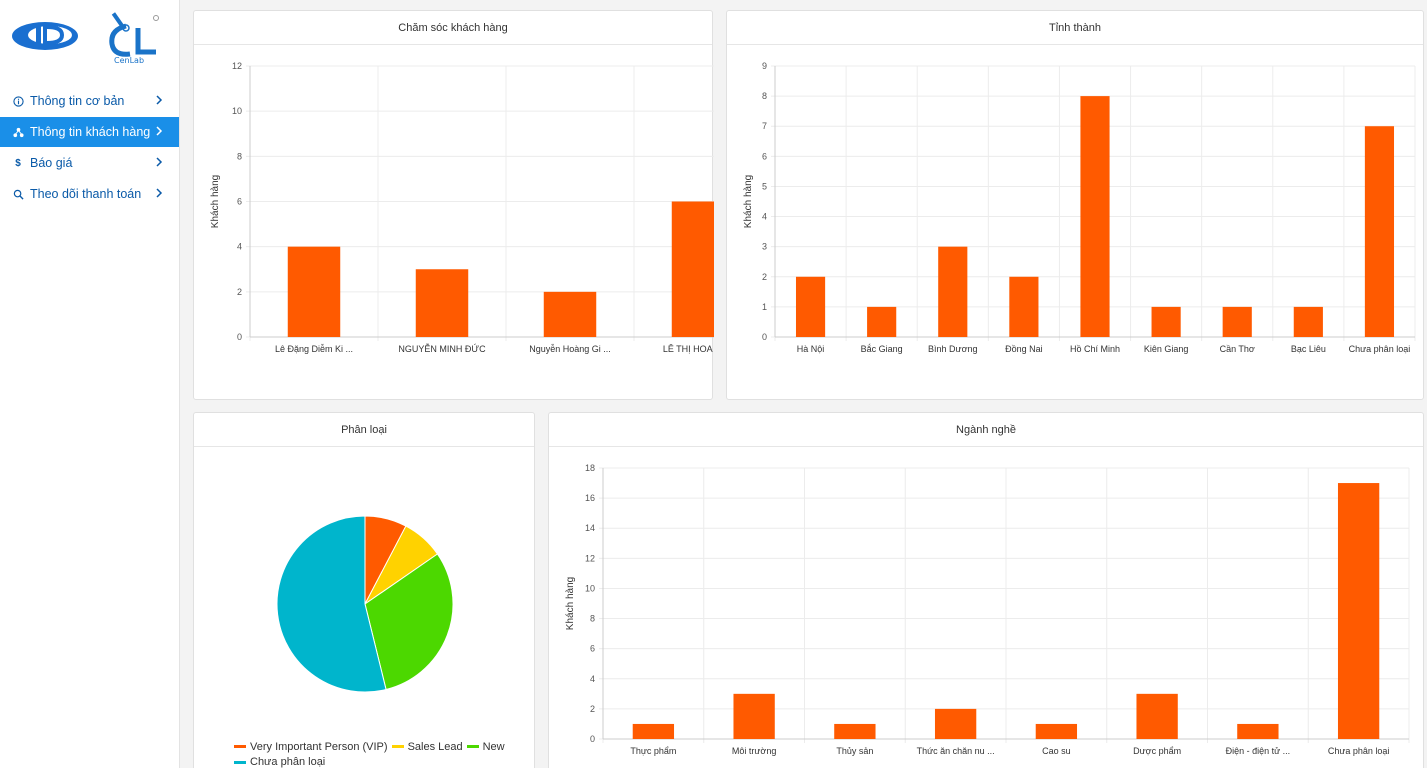 This screenshot has height=768, width=1427. What do you see at coordinates (1075, 28) in the screenshot?
I see `card-title: Tỉnh thành` at bounding box center [1075, 28].